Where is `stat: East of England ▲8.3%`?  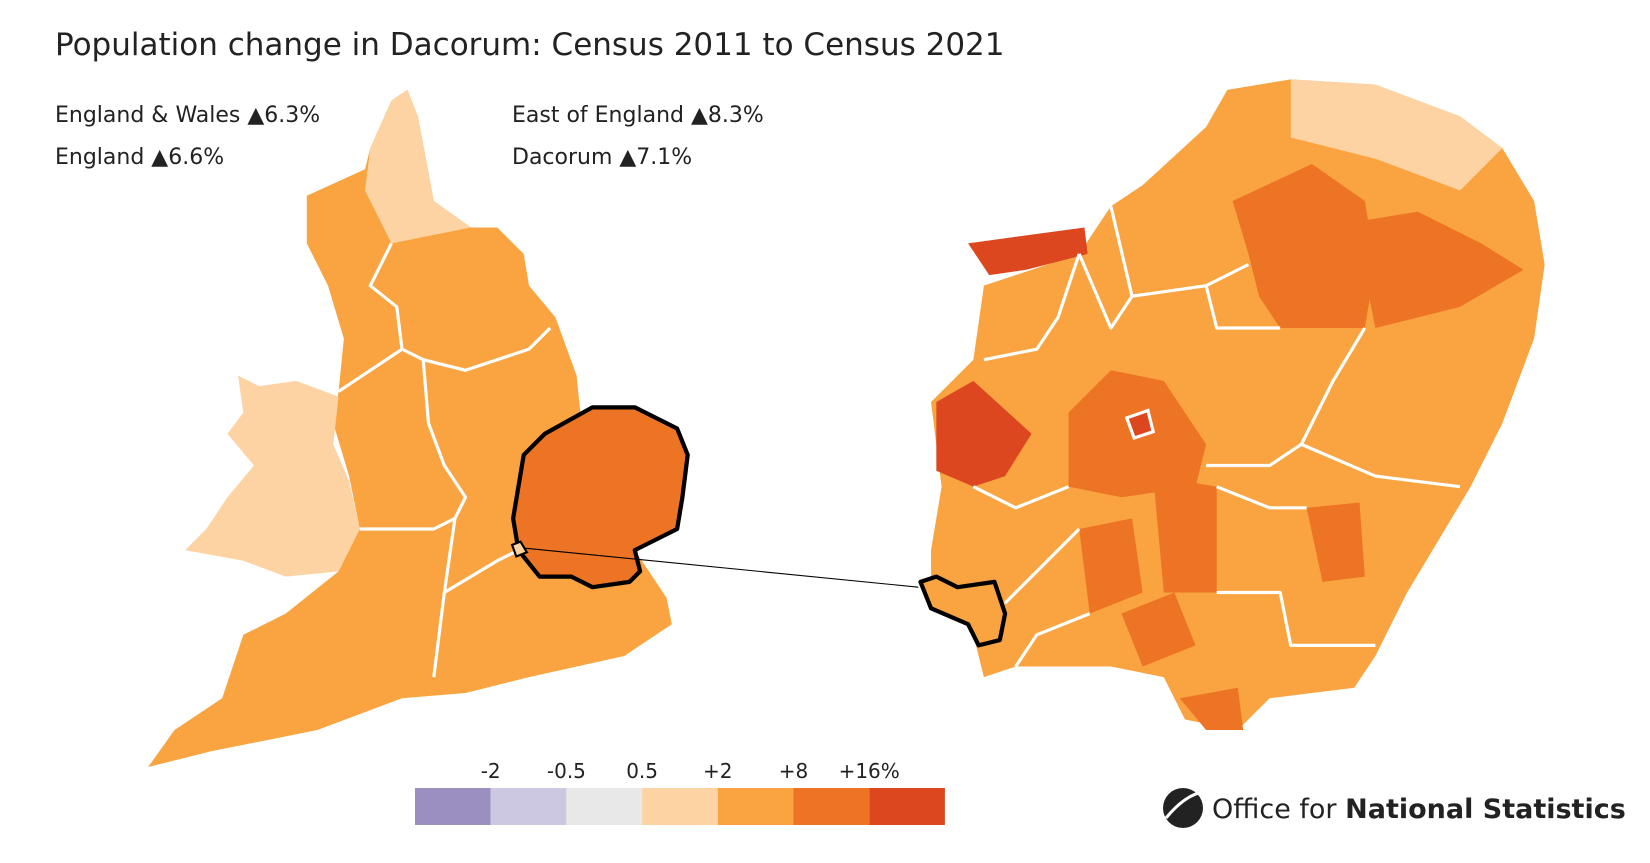
stat: East of England ▲8.3% is located at coordinates (638, 115).